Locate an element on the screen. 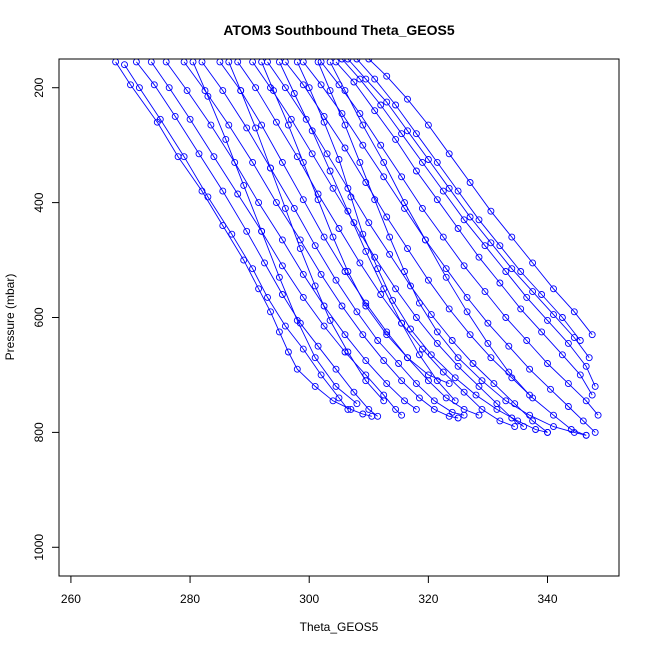 This screenshot has height=650, width=650. y-tick-label: 600 is located at coordinates (39, 317).